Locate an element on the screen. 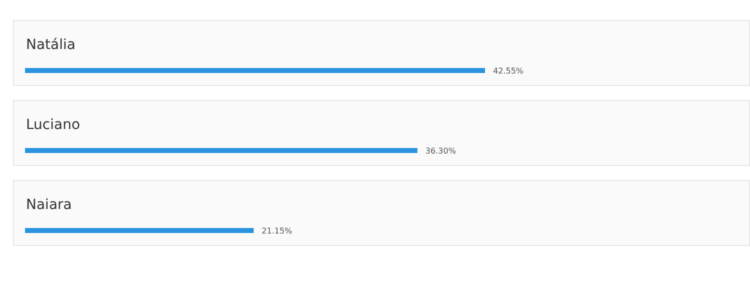  data-label: 21.15% is located at coordinates (277, 231).